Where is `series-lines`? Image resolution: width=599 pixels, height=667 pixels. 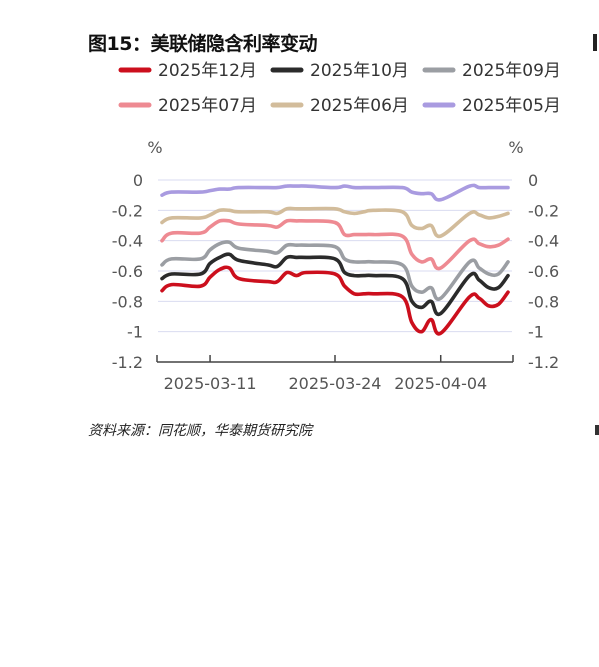 series-lines is located at coordinates (335, 259).